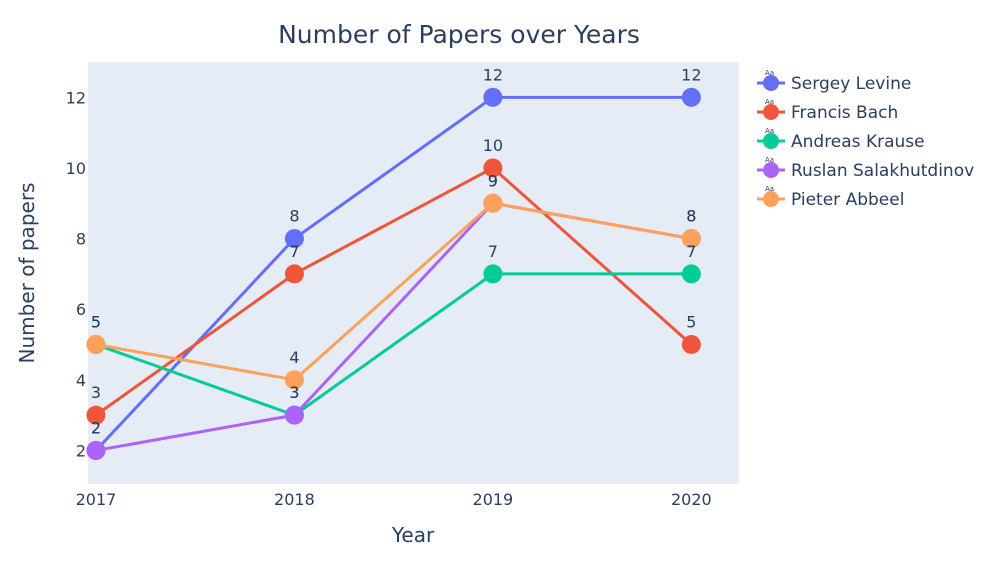 The height and width of the screenshot is (566, 998). Describe the element at coordinates (76, 97) in the screenshot. I see `y-tick-label: 12` at that location.